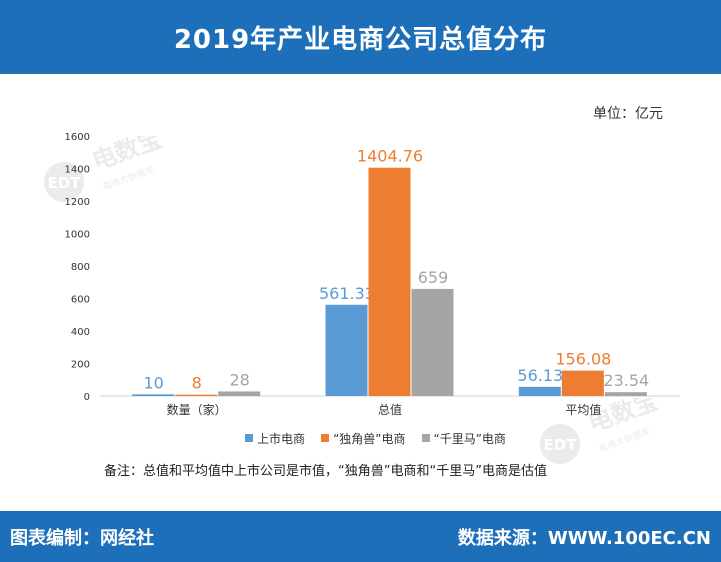 This screenshot has height=562, width=721. What do you see at coordinates (626, 380) in the screenshot?
I see `data-label: 23.54` at bounding box center [626, 380].